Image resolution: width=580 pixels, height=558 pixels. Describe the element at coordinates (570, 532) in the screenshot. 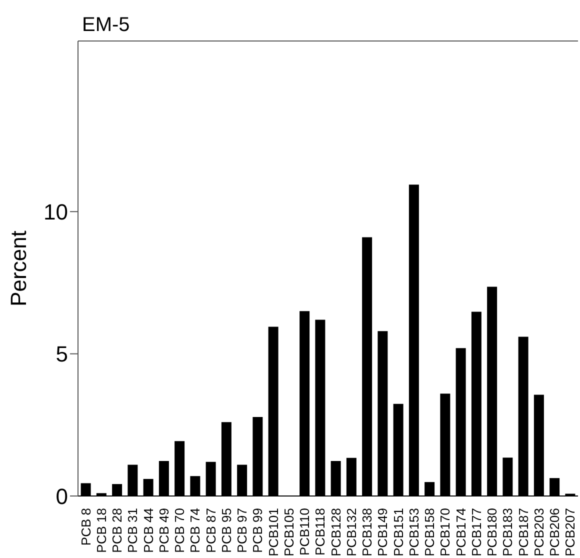

I see `x-tick-label: PCB207` at that location.